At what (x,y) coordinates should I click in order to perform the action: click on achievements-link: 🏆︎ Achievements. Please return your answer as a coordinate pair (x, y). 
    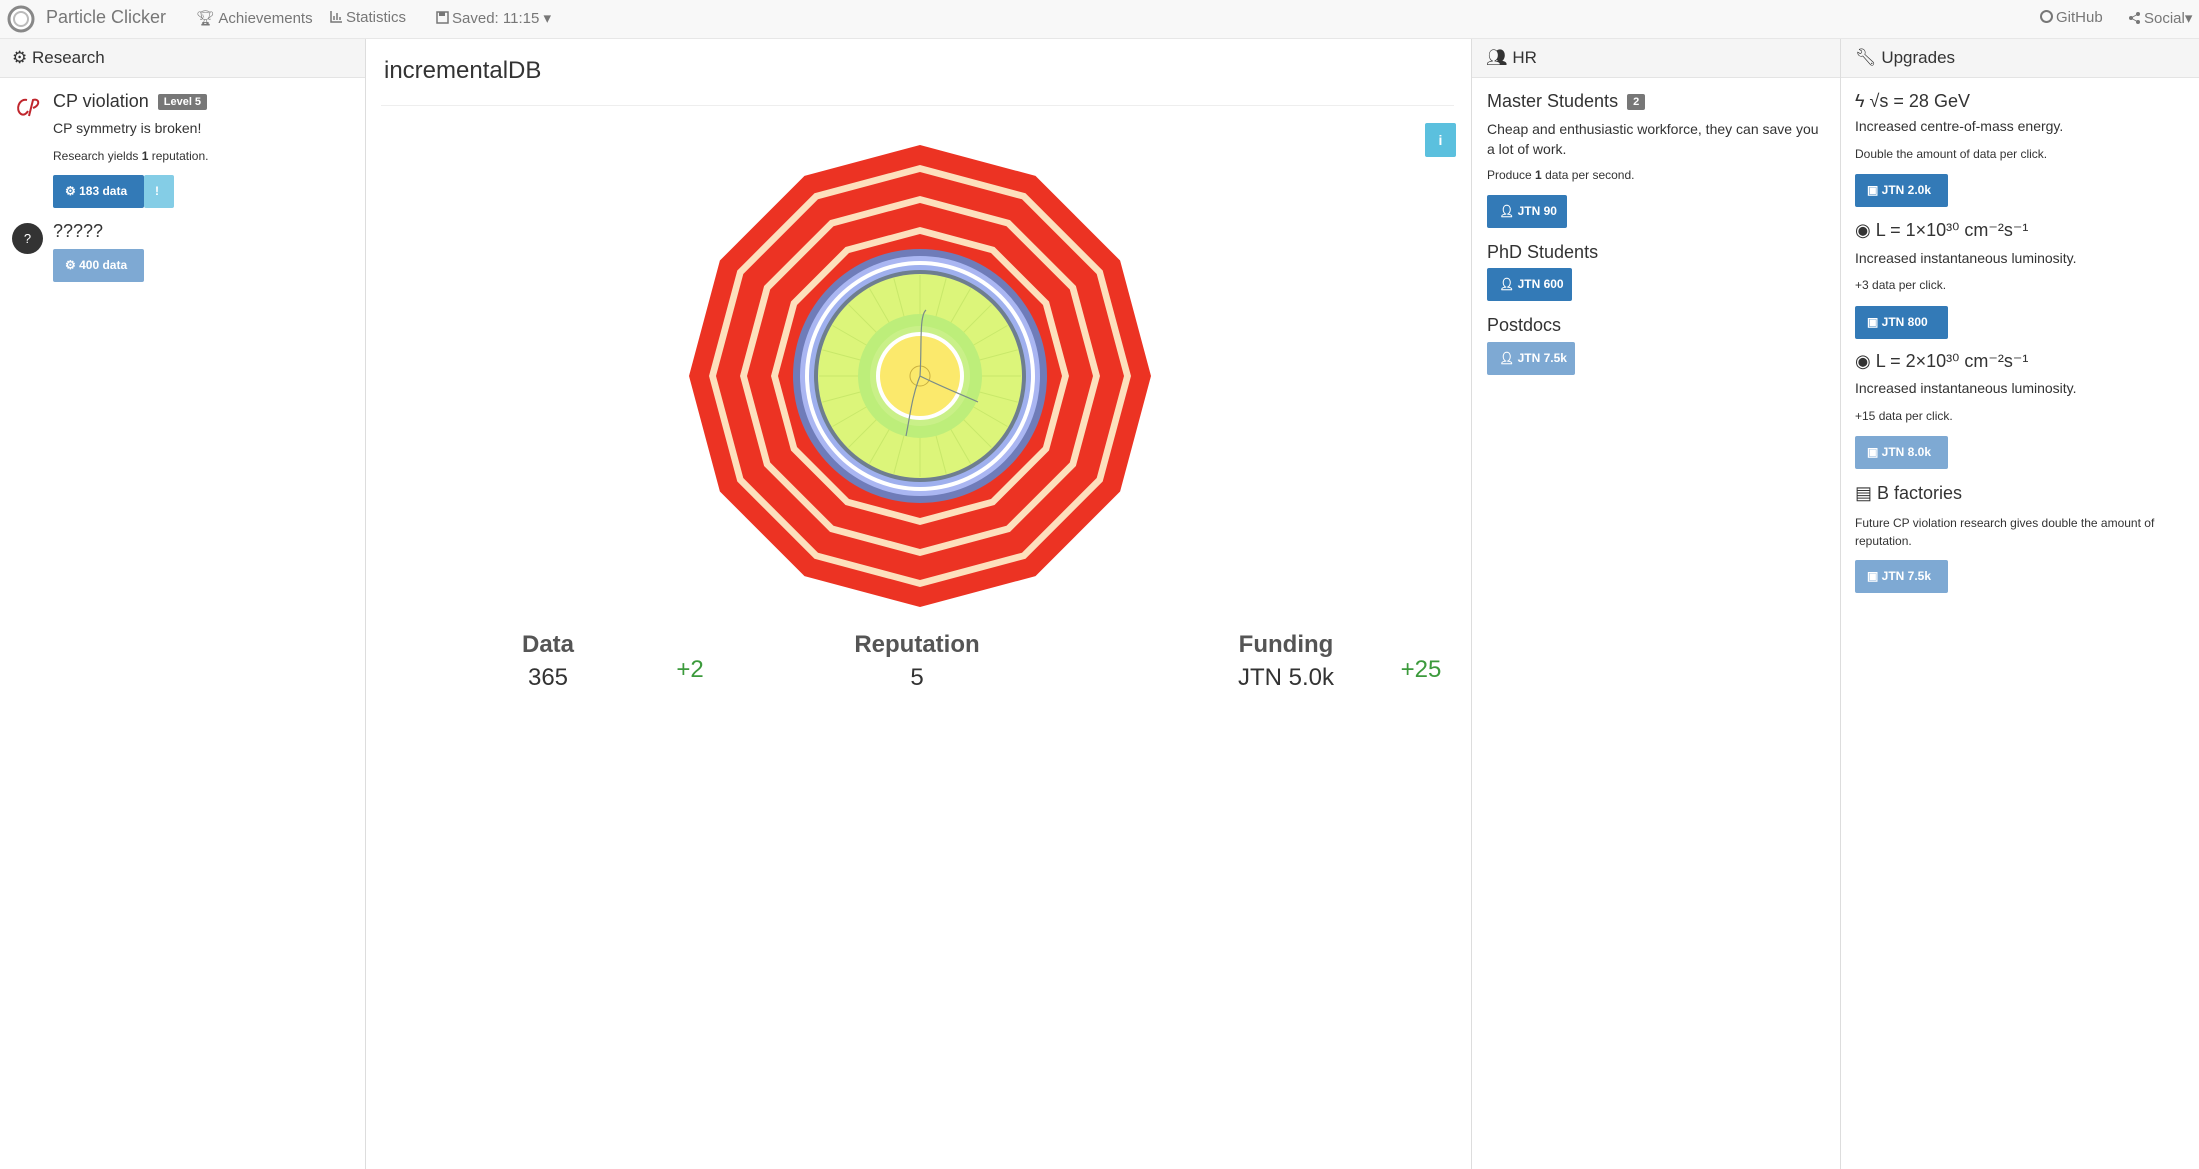
    Looking at the image, I should click on (254, 18).